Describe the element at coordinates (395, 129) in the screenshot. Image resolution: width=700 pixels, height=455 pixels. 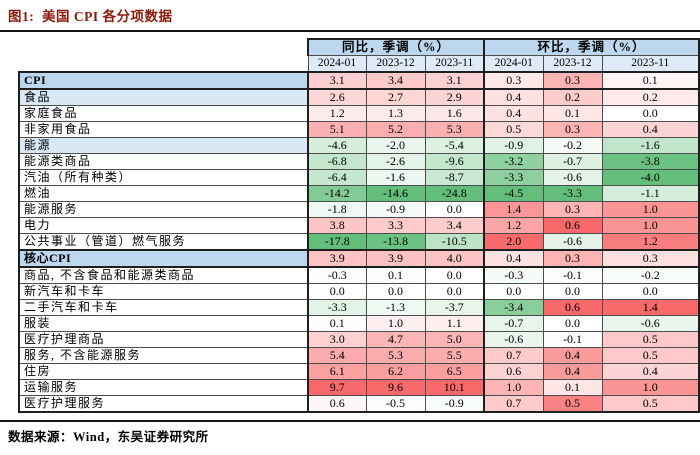
I see `value-cell: 5.2` at that location.